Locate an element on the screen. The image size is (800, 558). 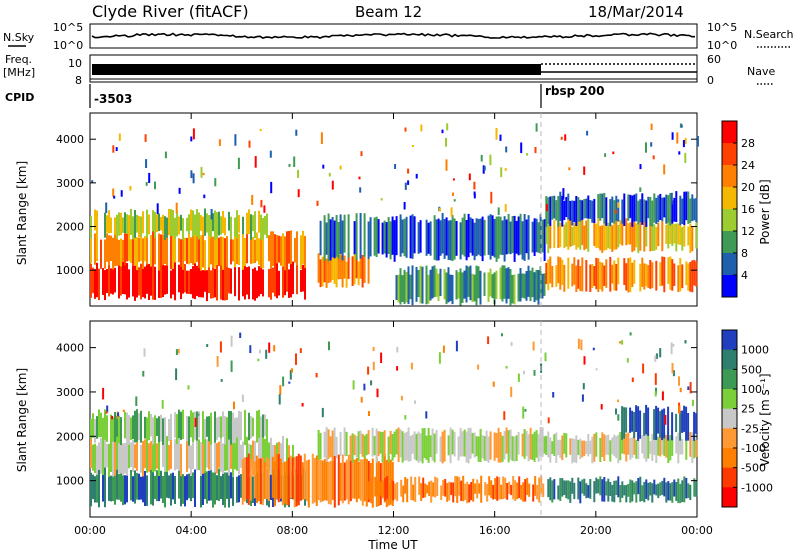
nave-tick-top: 60 is located at coordinates (714, 59).